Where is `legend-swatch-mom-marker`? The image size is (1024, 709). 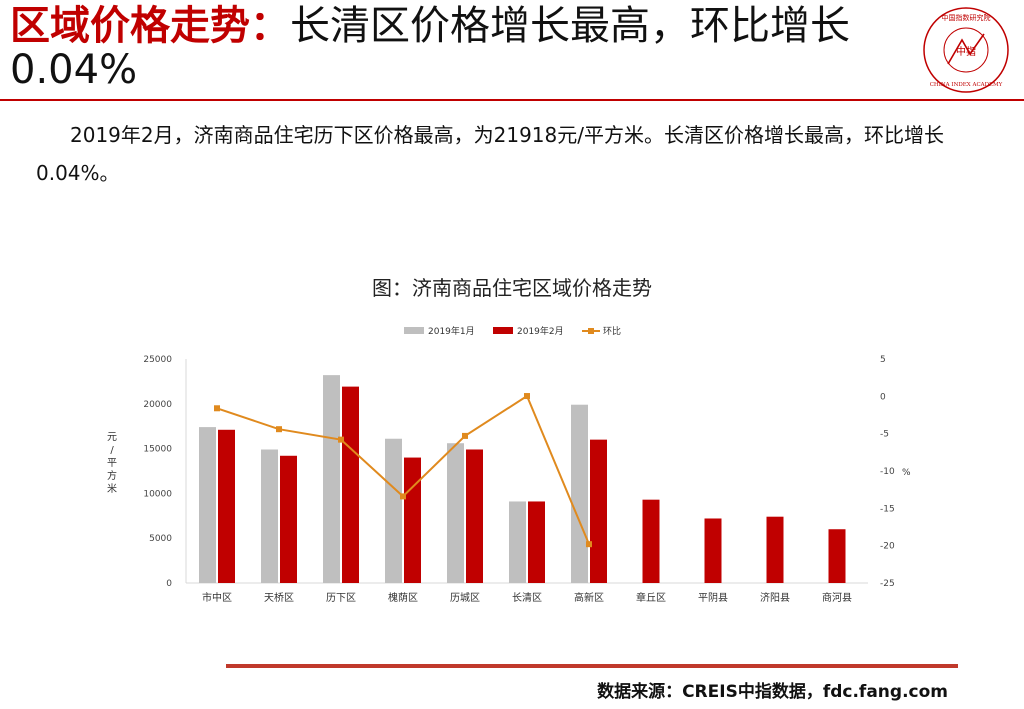
legend-swatch-mom-marker is located at coordinates (591, 331).